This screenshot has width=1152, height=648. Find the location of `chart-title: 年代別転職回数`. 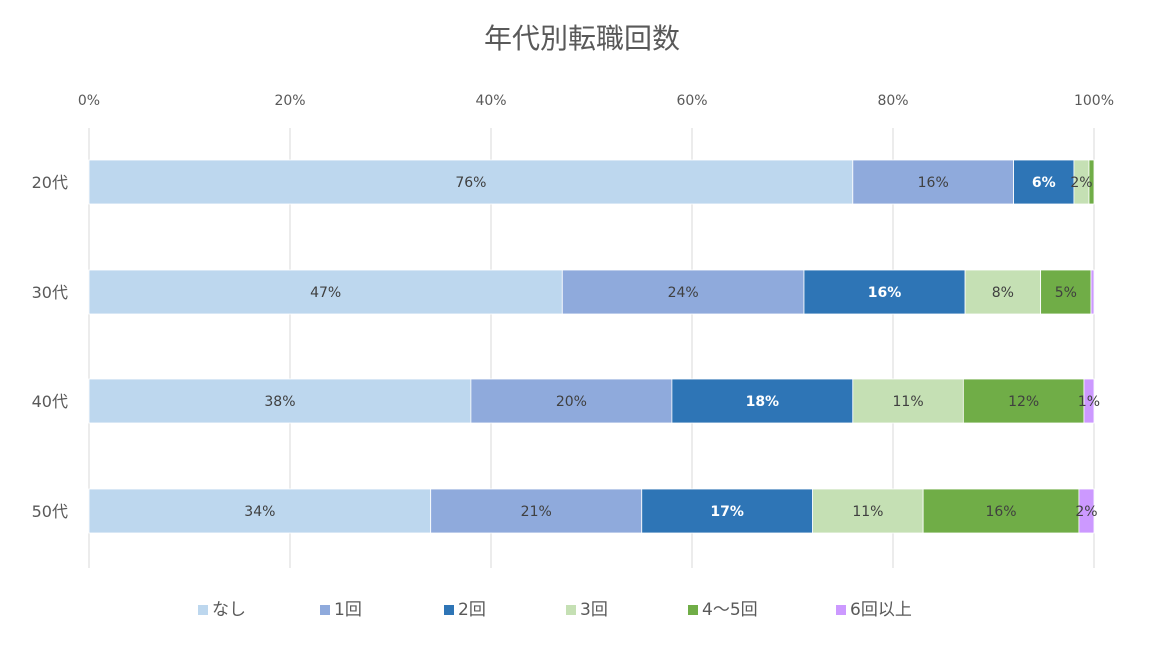

chart-title: 年代別転職回数 is located at coordinates (582, 38).